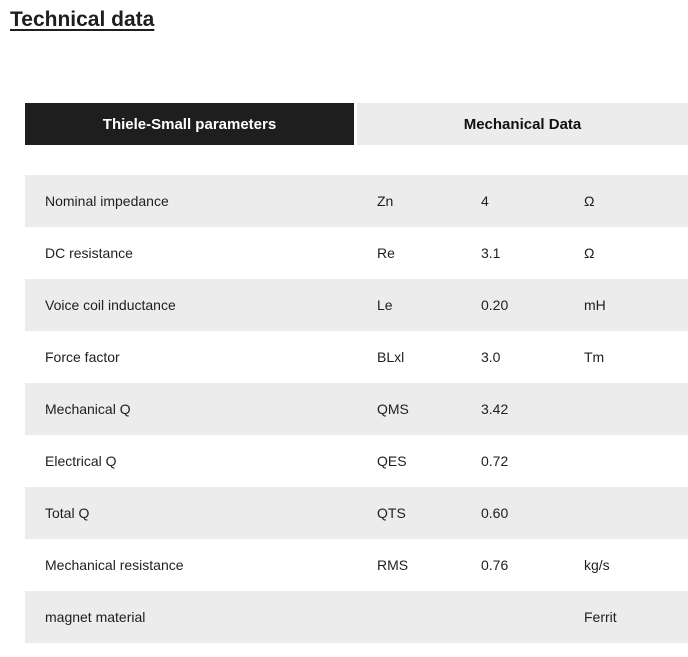 This screenshot has width=688, height=657. What do you see at coordinates (89, 253) in the screenshot?
I see `parameter-name: DC resistance` at bounding box center [89, 253].